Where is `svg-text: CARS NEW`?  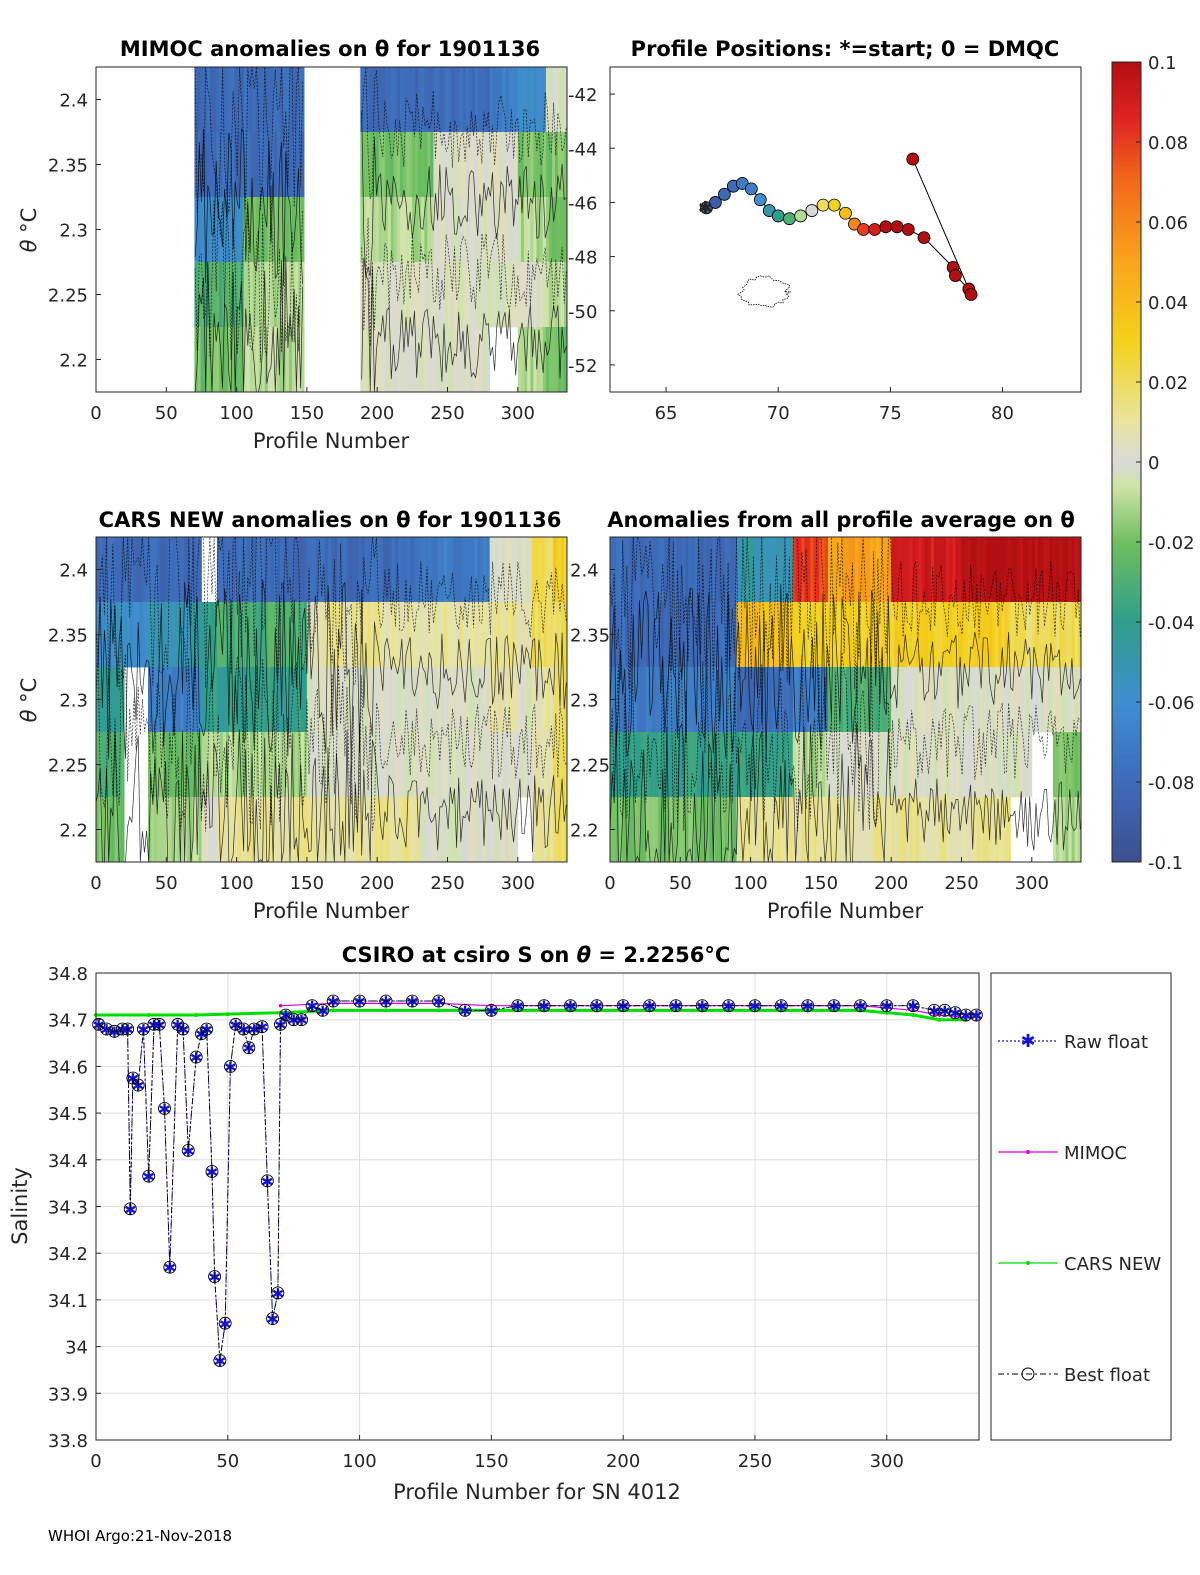
svg-text: CARS NEW is located at coordinates (1112, 1264).